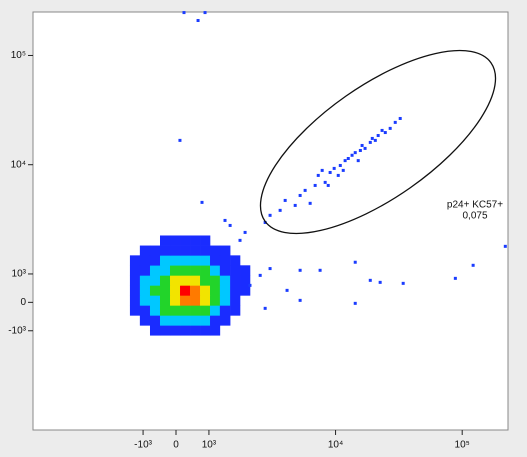  What do you see at coordinates (23, 302) in the screenshot?
I see `y-tick-label: 0` at bounding box center [23, 302].